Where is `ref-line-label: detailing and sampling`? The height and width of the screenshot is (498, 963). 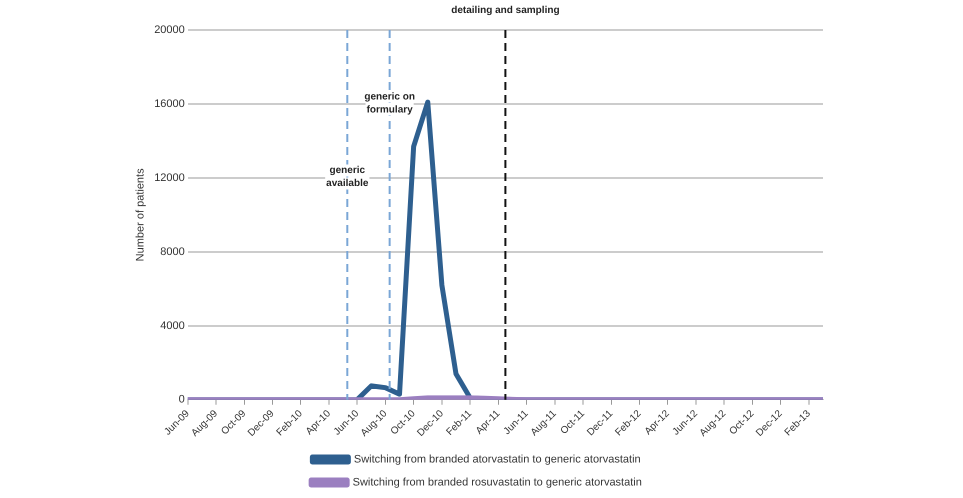 ref-line-label: detailing and sampling is located at coordinates (505, 10).